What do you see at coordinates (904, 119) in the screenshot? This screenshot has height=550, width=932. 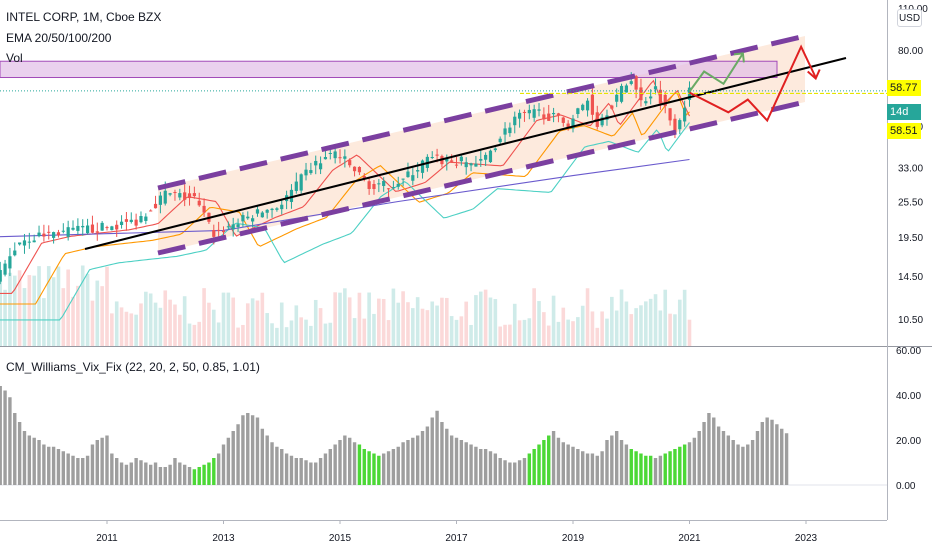 I see `countdown-badge: 14d 3h` at bounding box center [904, 119].